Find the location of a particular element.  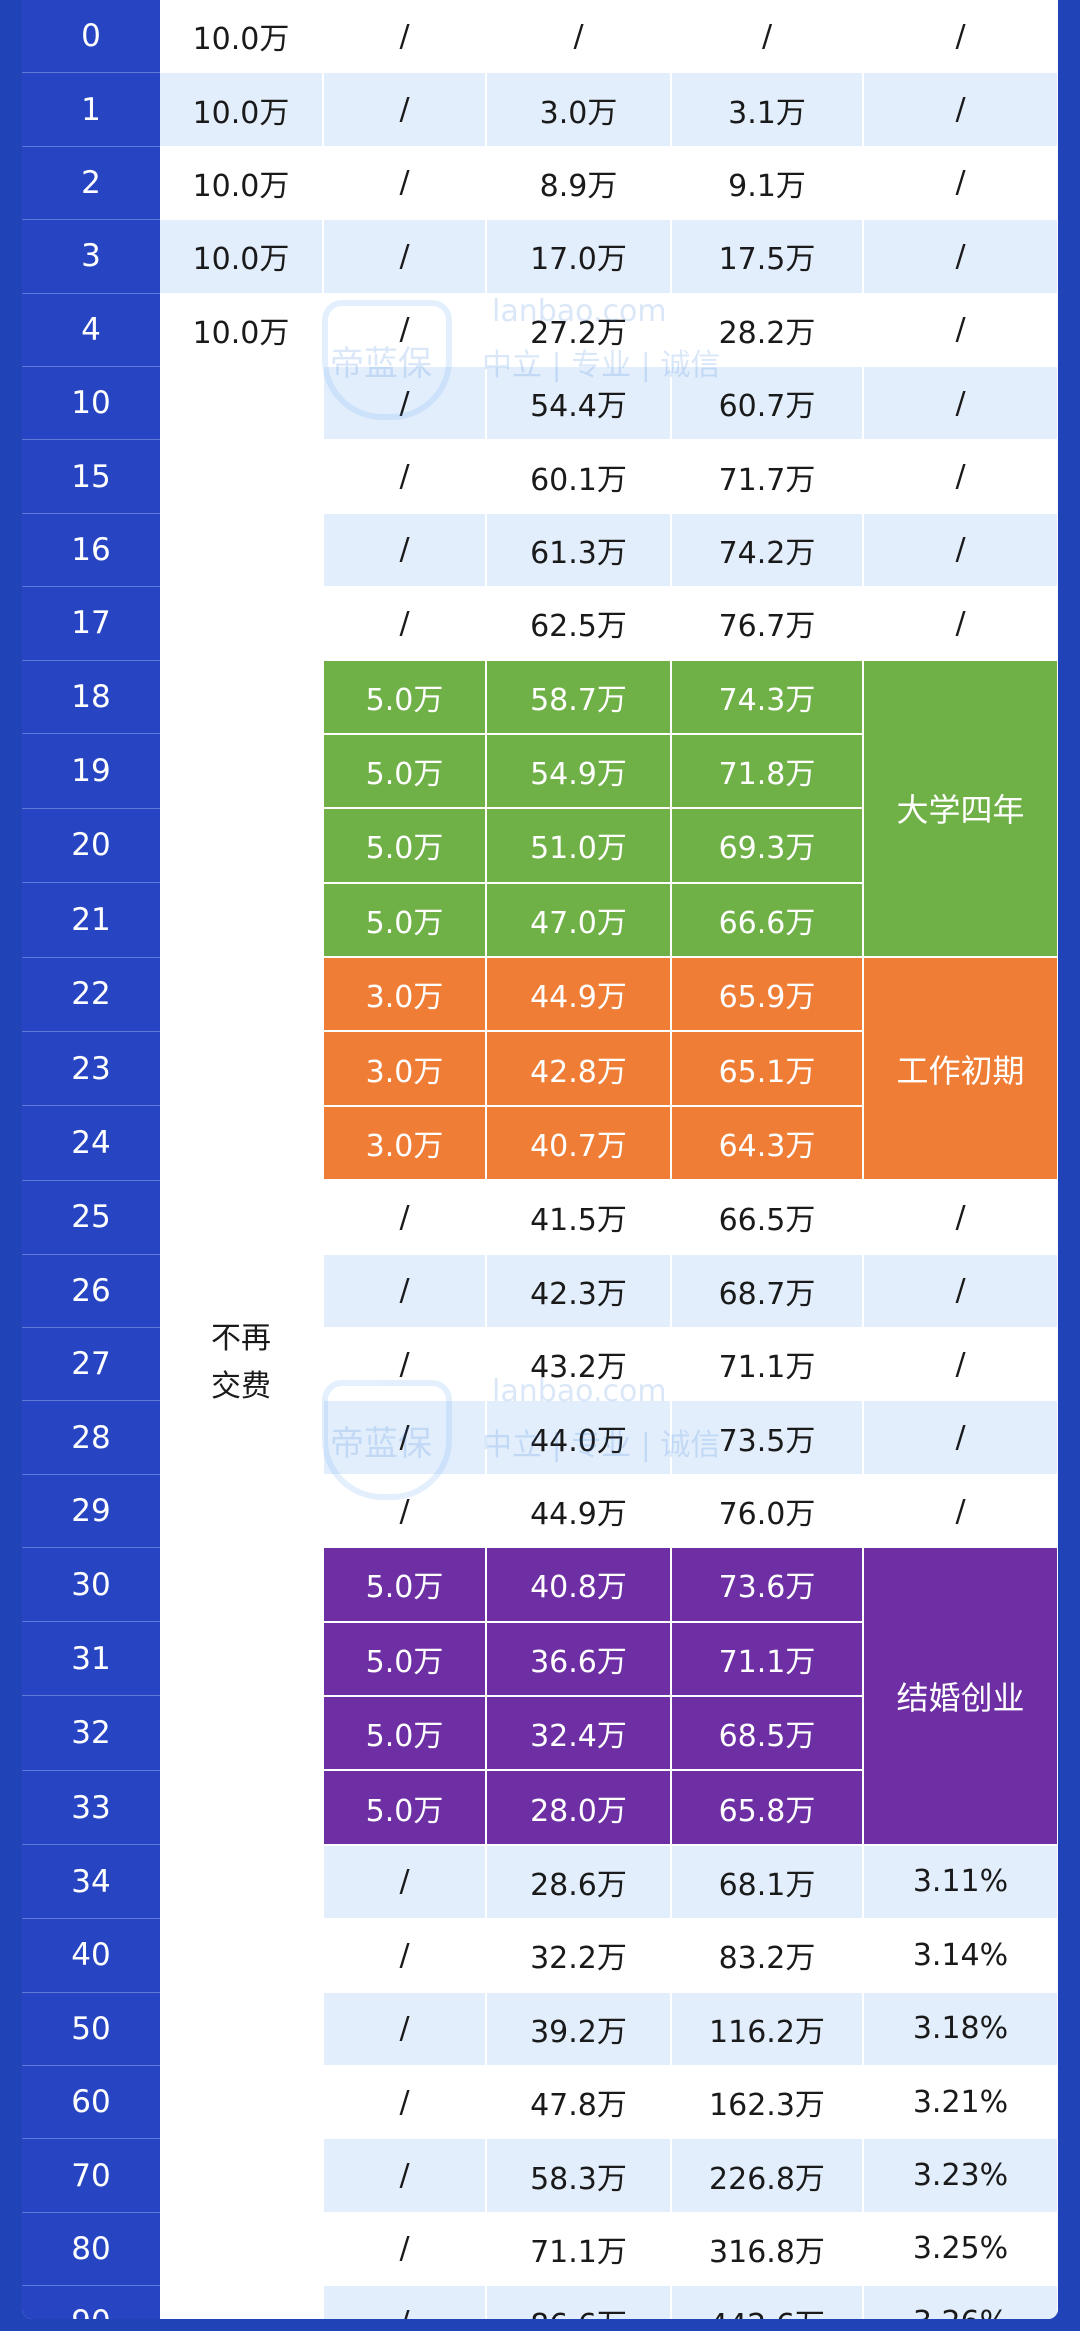

table-row: 3 10.0万/17.0万 17.5万 / is located at coordinates (540, 256).